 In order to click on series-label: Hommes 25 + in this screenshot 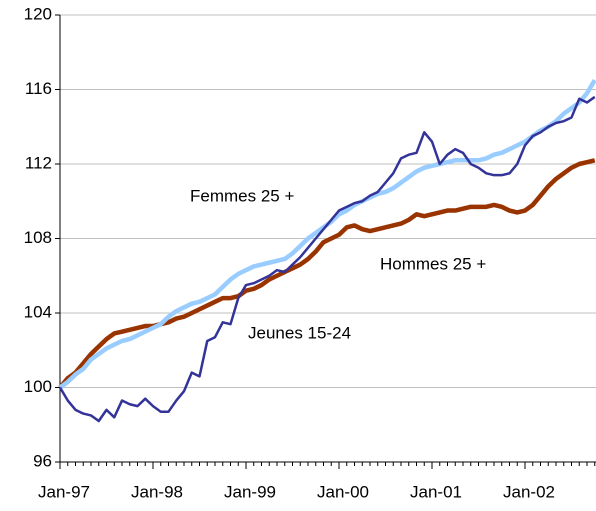, I will do `click(433, 263)`.